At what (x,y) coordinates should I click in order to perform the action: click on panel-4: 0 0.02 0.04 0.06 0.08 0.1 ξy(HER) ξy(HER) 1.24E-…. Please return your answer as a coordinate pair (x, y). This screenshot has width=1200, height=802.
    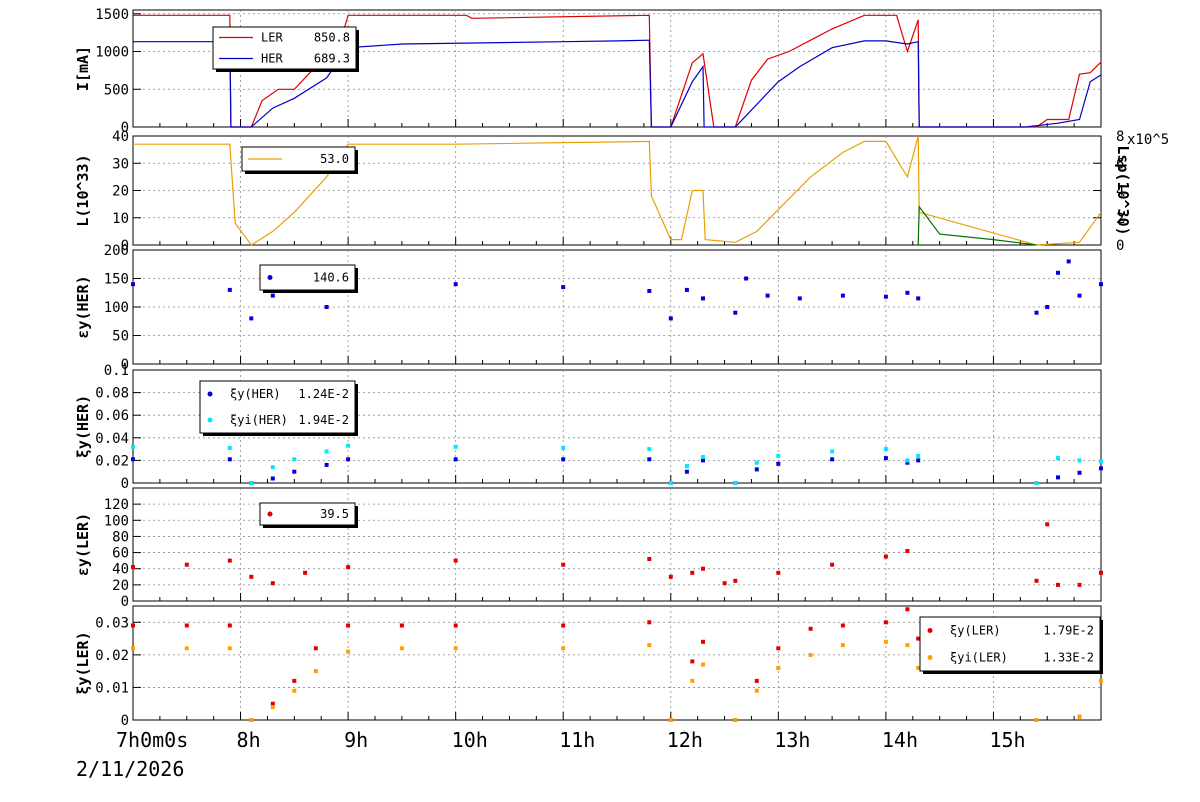
    Looking at the image, I should click on (588, 427).